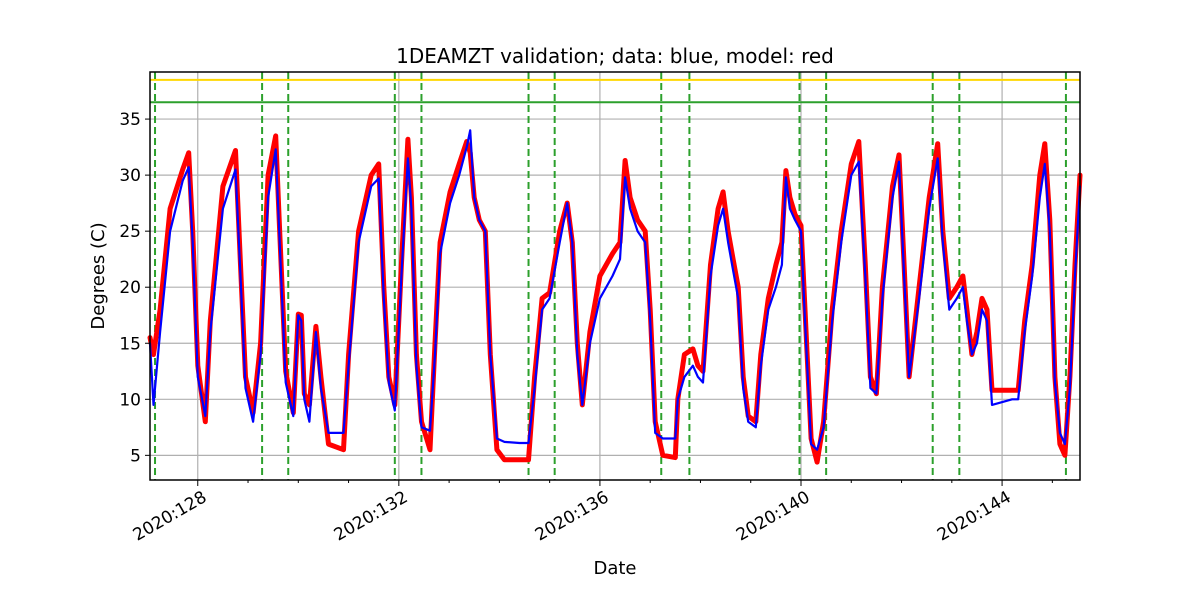 The height and width of the screenshot is (604, 1200). I want to click on y-tick-label: 30, so click(130, 176).